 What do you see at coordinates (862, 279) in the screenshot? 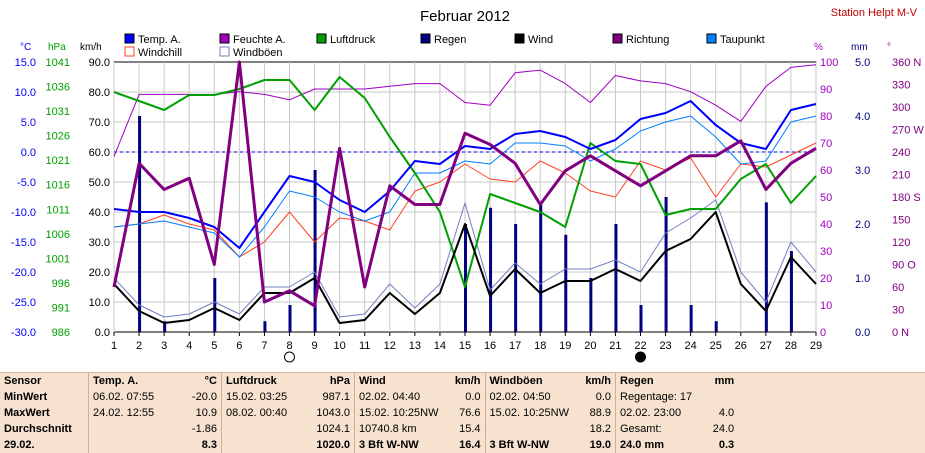
I see `rain-tick-label: 1.0` at bounding box center [862, 279].